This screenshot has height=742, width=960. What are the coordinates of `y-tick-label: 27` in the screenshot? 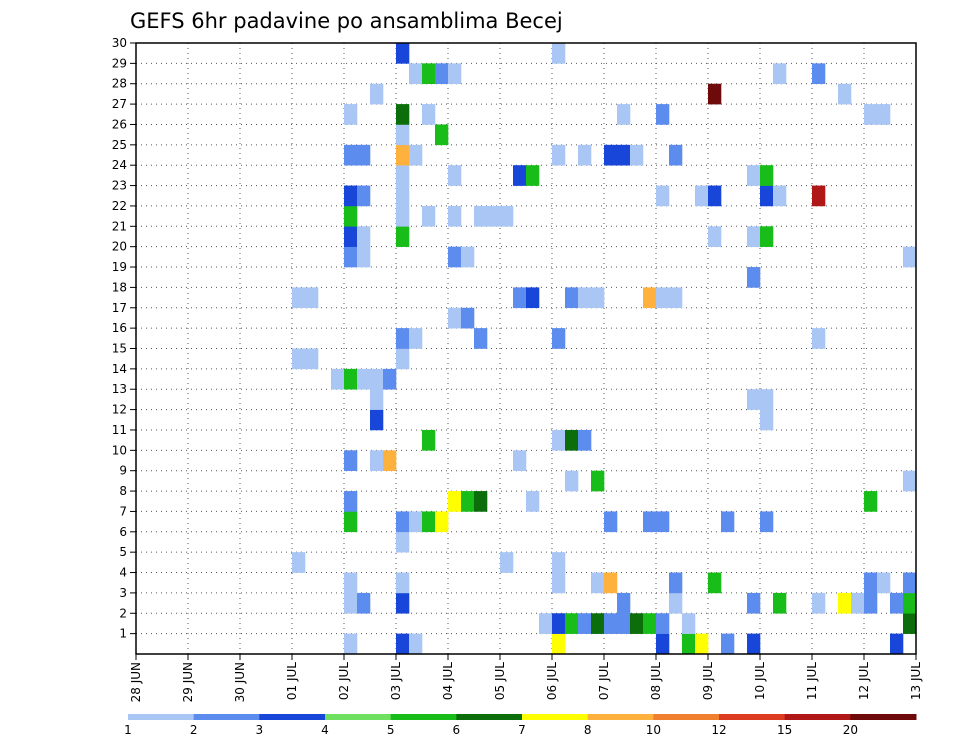 It's located at (119, 104).